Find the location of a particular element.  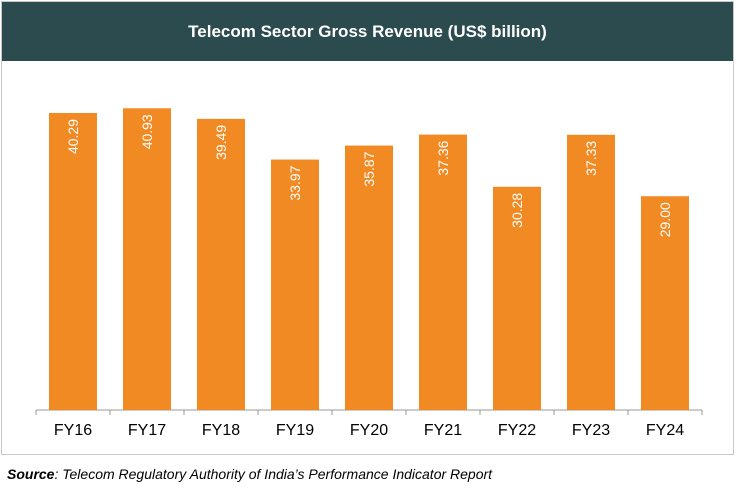

data-label-fy17: 40.93 is located at coordinates (147, 131).